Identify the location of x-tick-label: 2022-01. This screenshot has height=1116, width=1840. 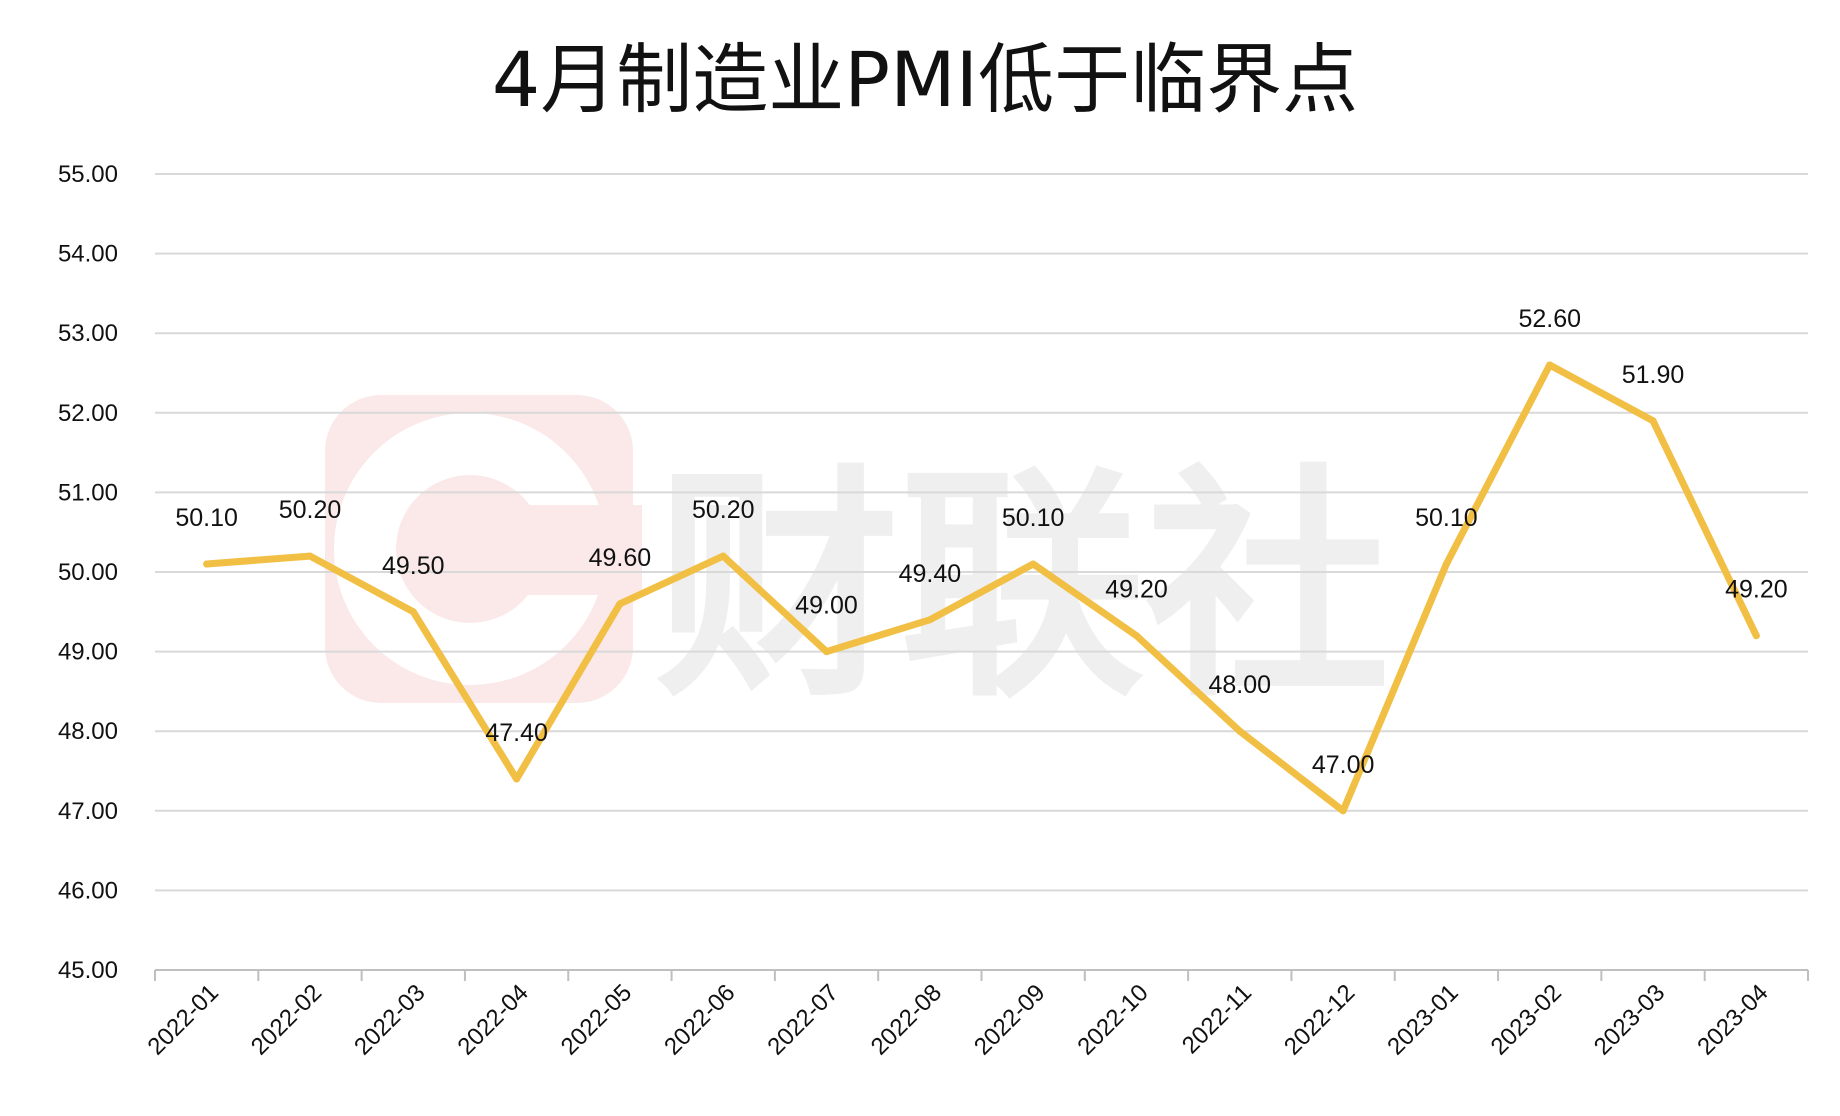
(183, 1019).